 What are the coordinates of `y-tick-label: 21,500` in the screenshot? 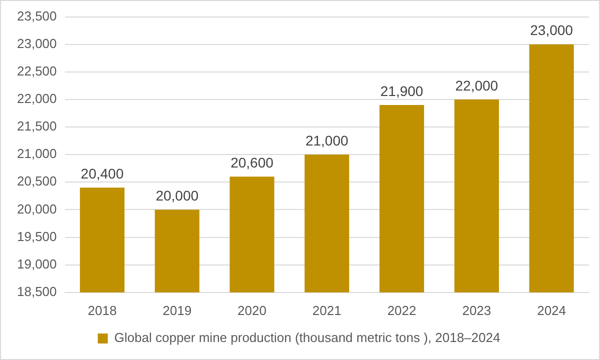 It's located at (36, 126).